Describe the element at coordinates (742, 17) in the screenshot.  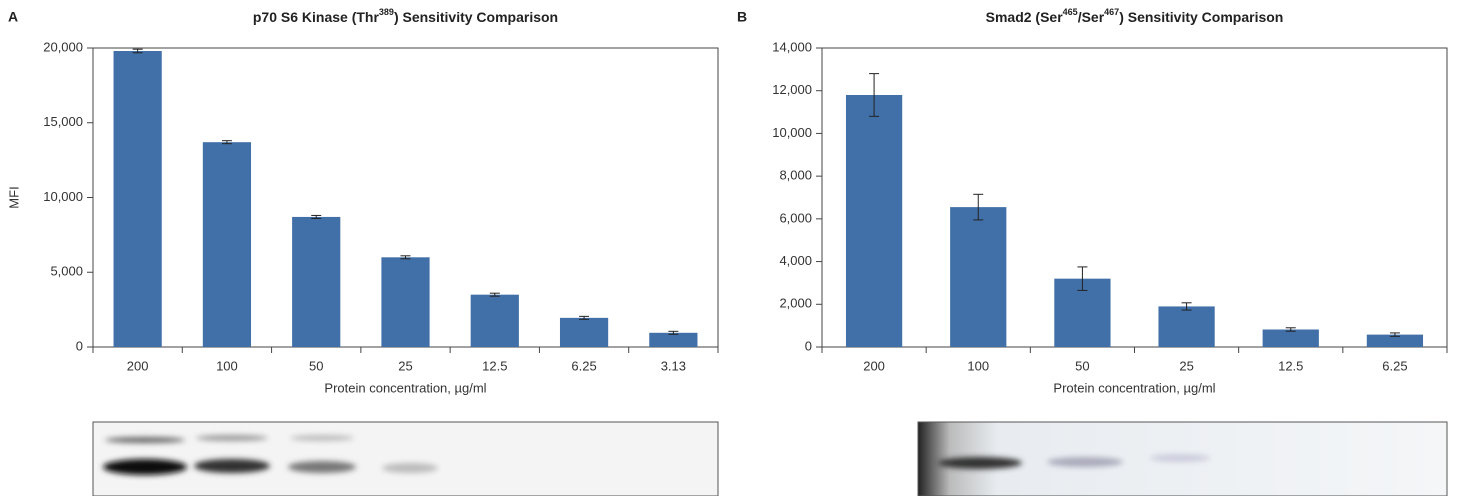
I see `panel-label: B` at that location.